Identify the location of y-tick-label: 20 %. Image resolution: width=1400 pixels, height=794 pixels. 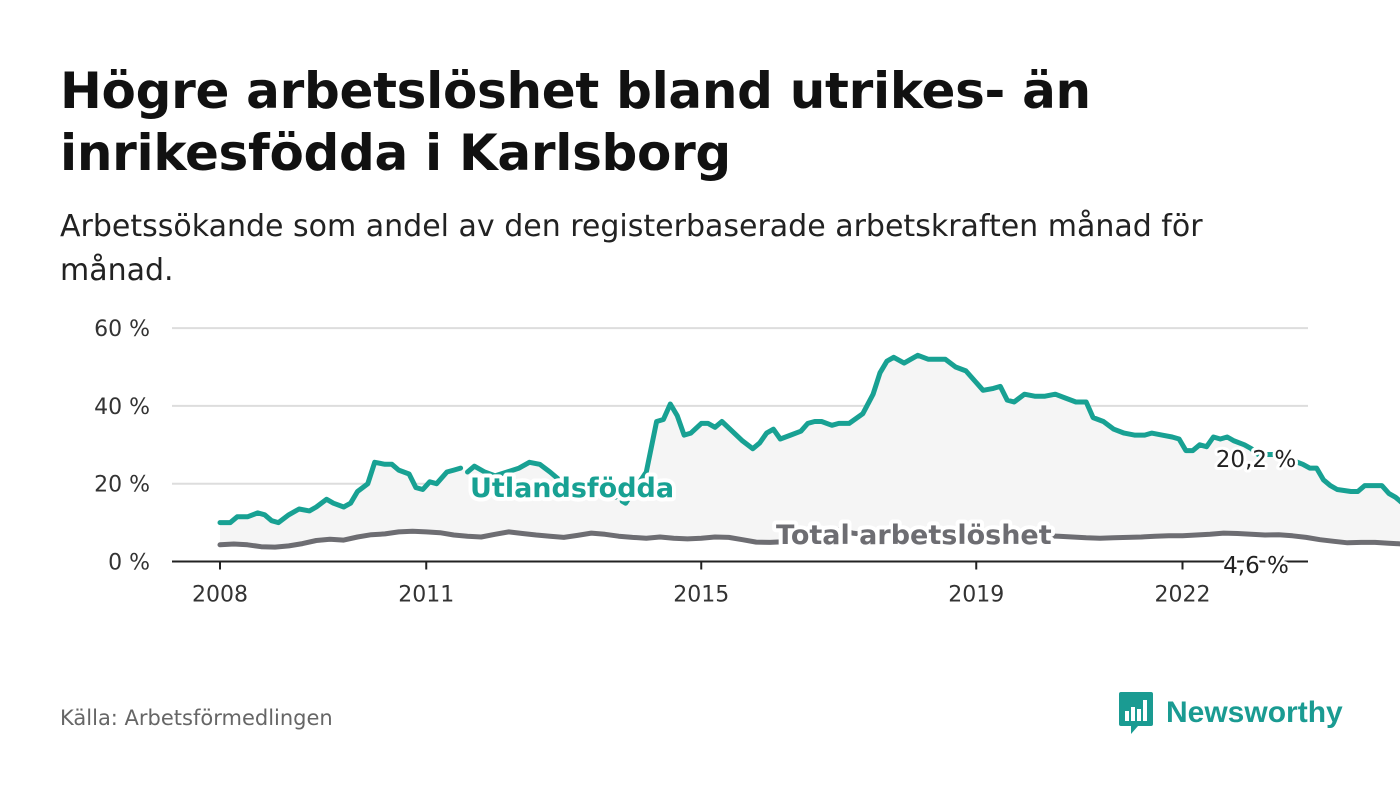
(122, 485).